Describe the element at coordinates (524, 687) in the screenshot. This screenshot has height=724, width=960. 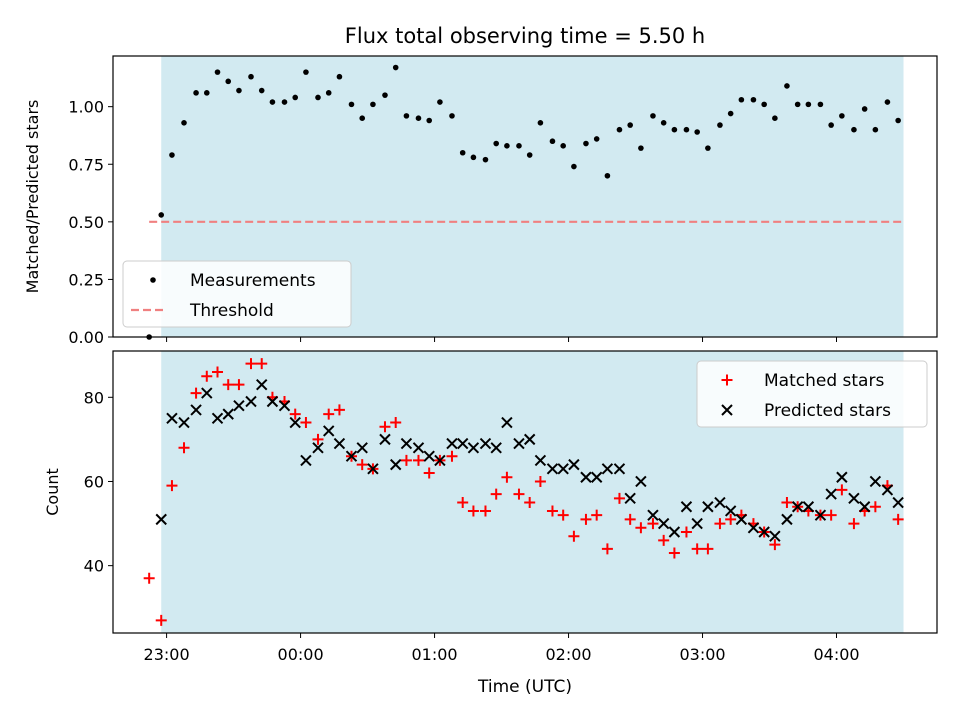
I see `x-axis-label: Time (UTC)` at that location.